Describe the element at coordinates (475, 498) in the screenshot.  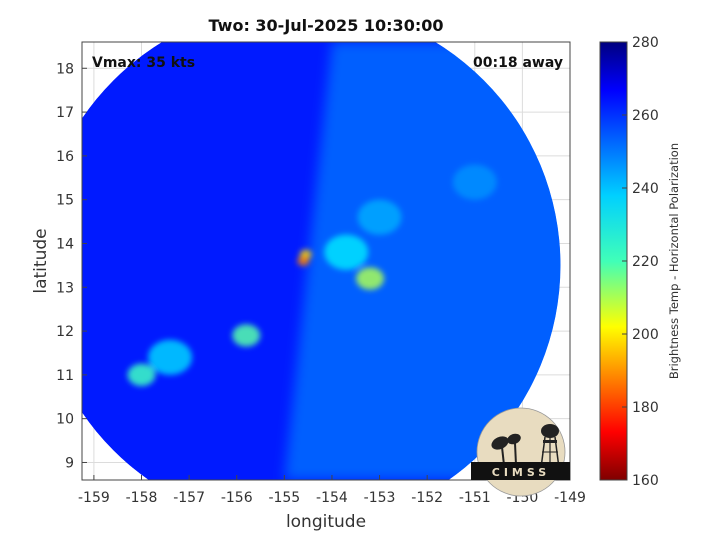
I see `x-tick-label: -151` at that location.